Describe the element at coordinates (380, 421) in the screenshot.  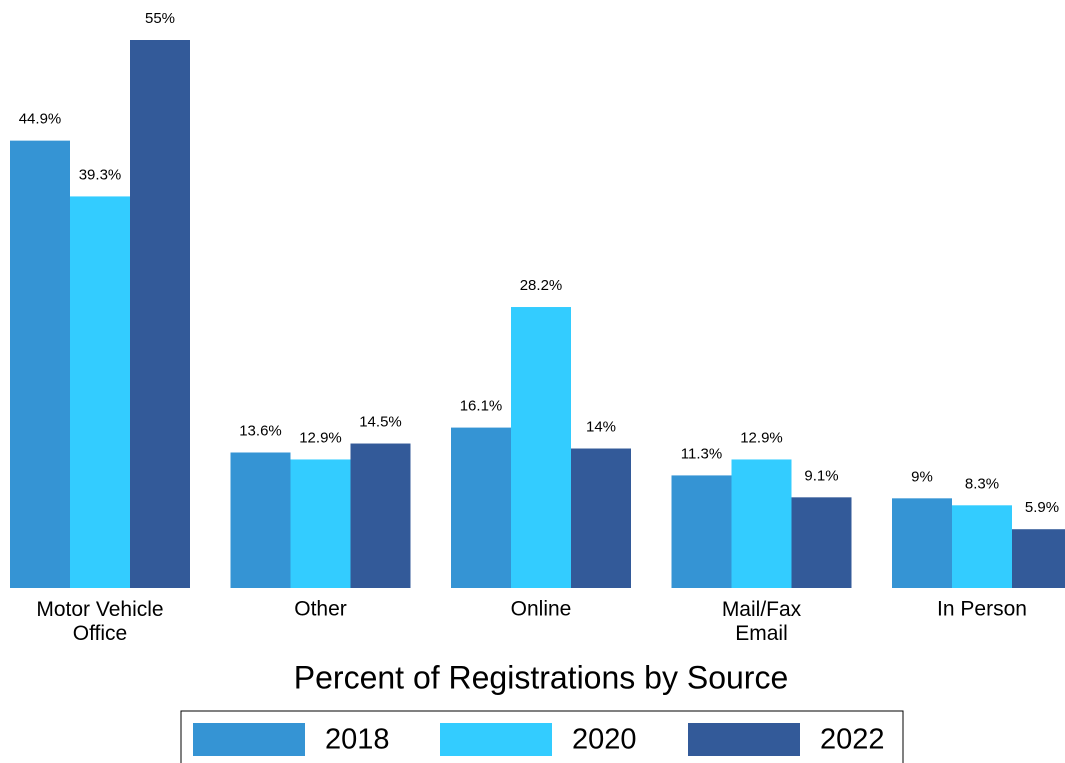
I see `data-label: 14.5%` at that location.